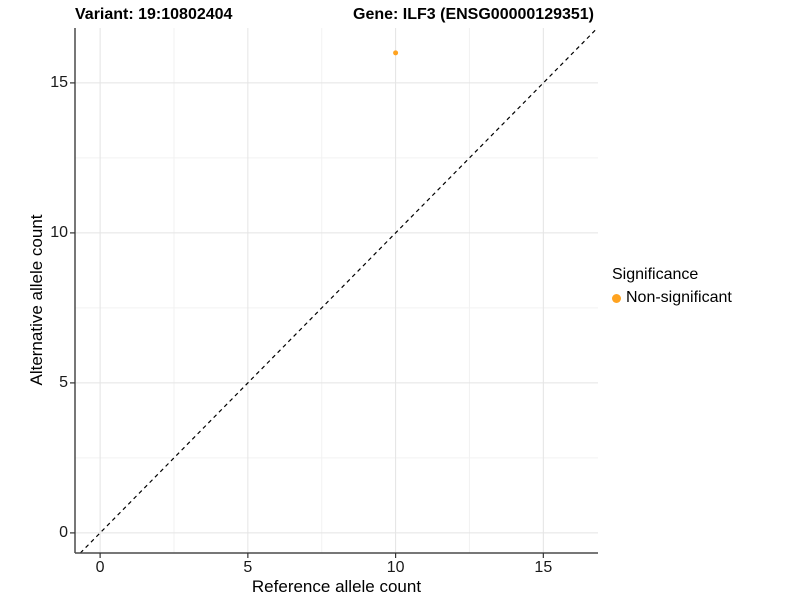 This screenshot has height=600, width=800. Describe the element at coordinates (154, 14) in the screenshot. I see `plot-title-variant: Variant: 19:10802404` at that location.